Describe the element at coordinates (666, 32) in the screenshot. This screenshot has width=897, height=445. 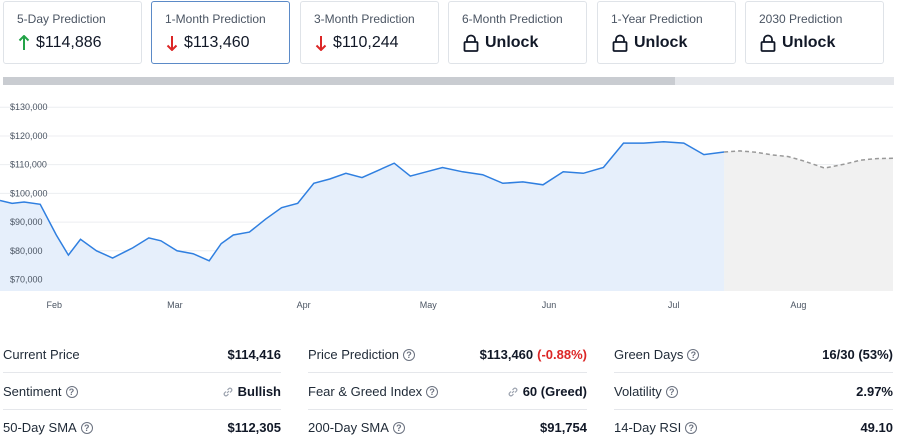
I see `card-1-year: 1-Year Prediction Unlock` at that location.